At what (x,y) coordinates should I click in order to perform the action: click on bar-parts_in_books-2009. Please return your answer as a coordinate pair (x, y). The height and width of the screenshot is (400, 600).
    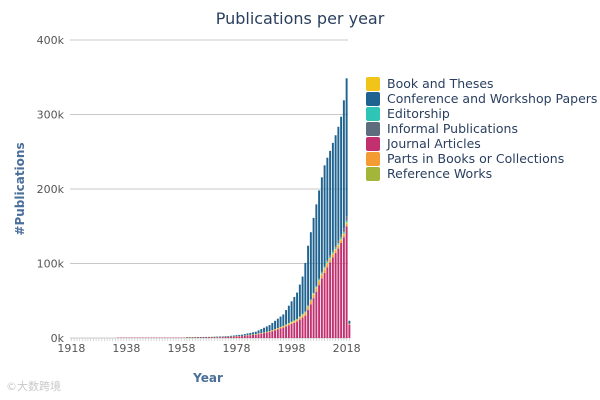
    Looking at the image, I should click on (321, 276).